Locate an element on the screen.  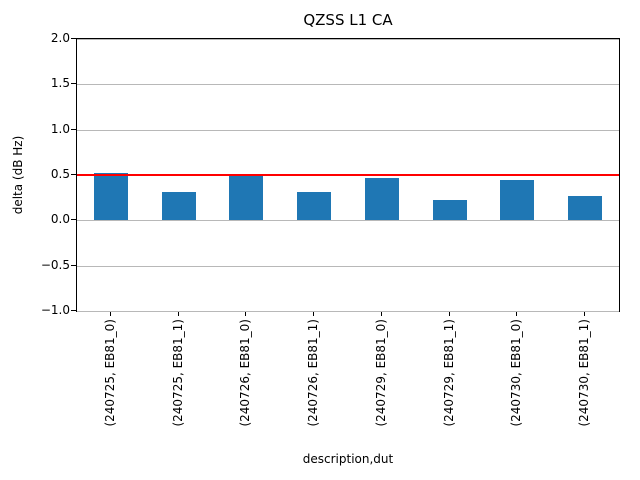
chart-title: QZSS L1 CA is located at coordinates (348, 20).